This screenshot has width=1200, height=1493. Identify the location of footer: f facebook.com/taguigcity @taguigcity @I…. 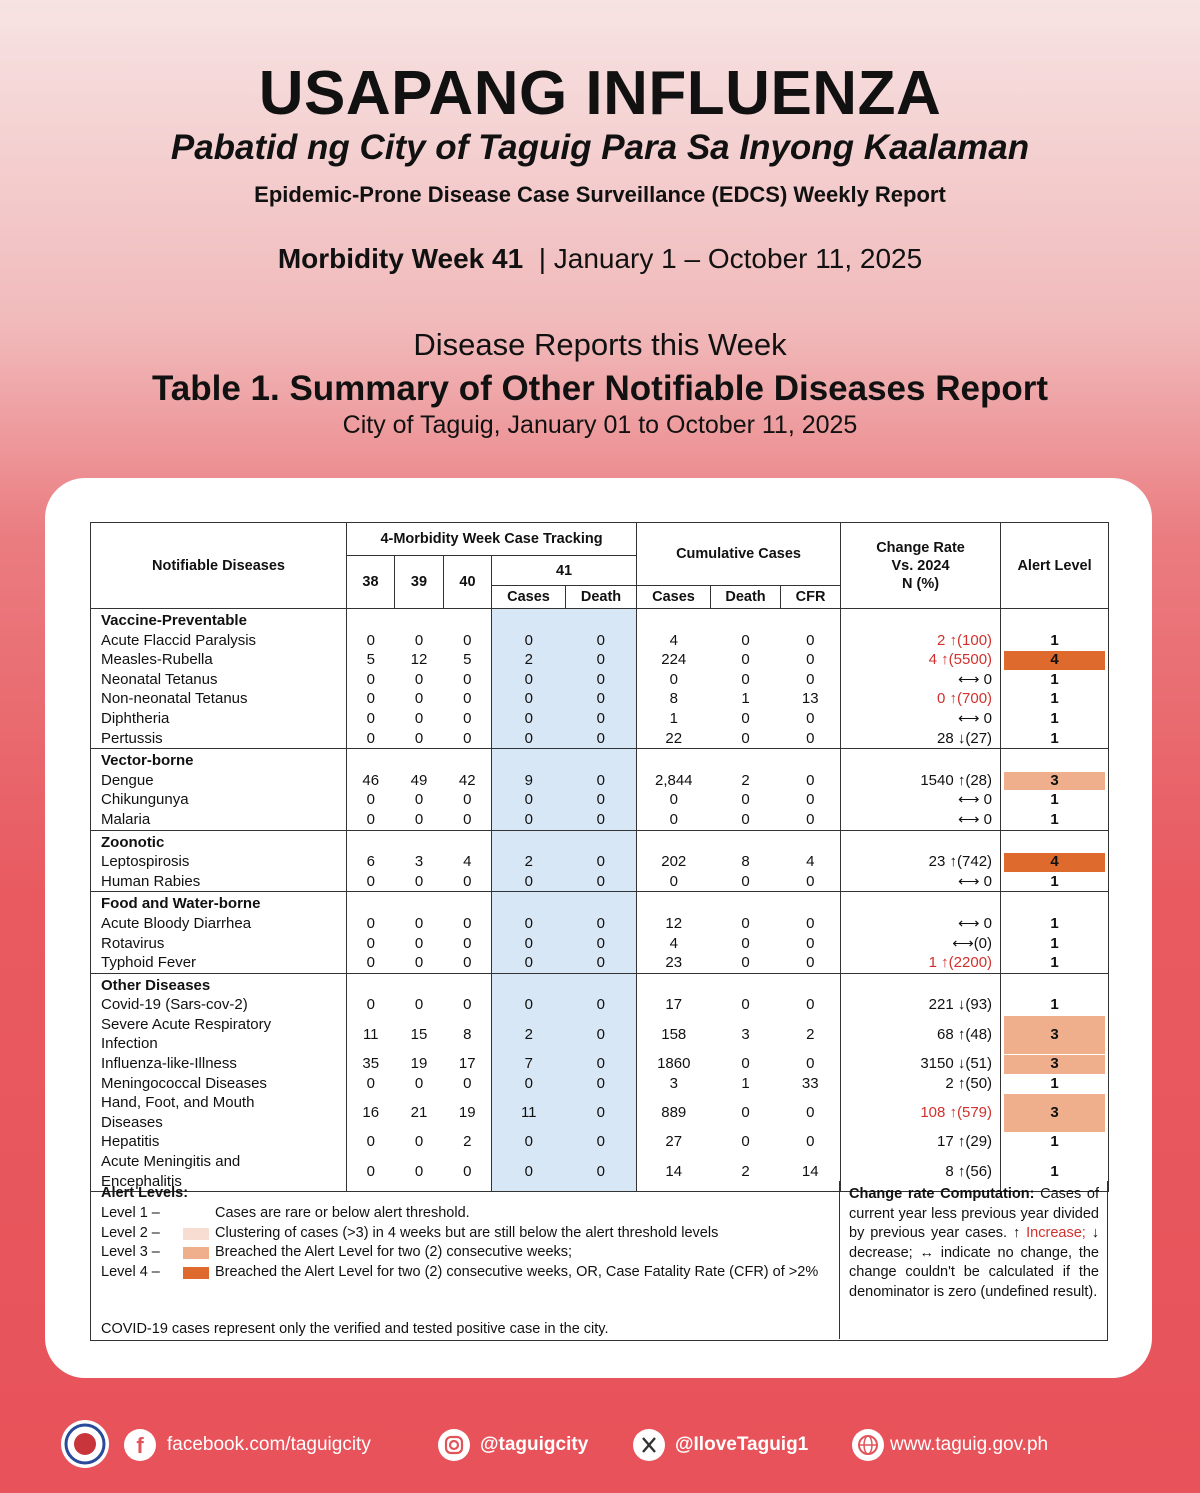
(600, 1445).